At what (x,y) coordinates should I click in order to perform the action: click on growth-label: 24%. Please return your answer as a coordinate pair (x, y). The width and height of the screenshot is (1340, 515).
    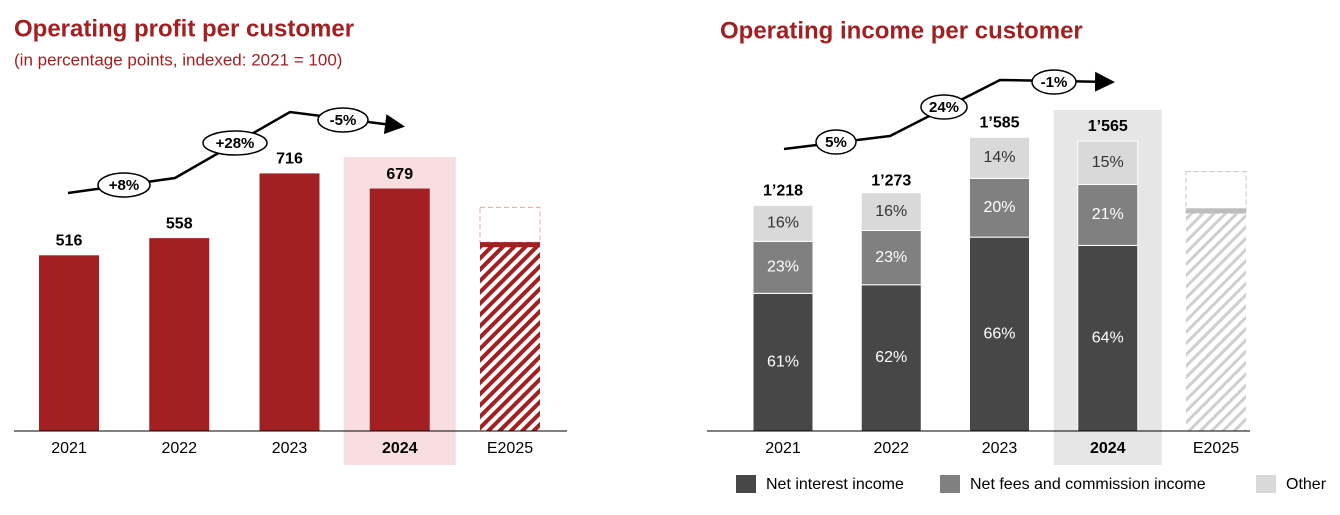
    Looking at the image, I should click on (944, 107).